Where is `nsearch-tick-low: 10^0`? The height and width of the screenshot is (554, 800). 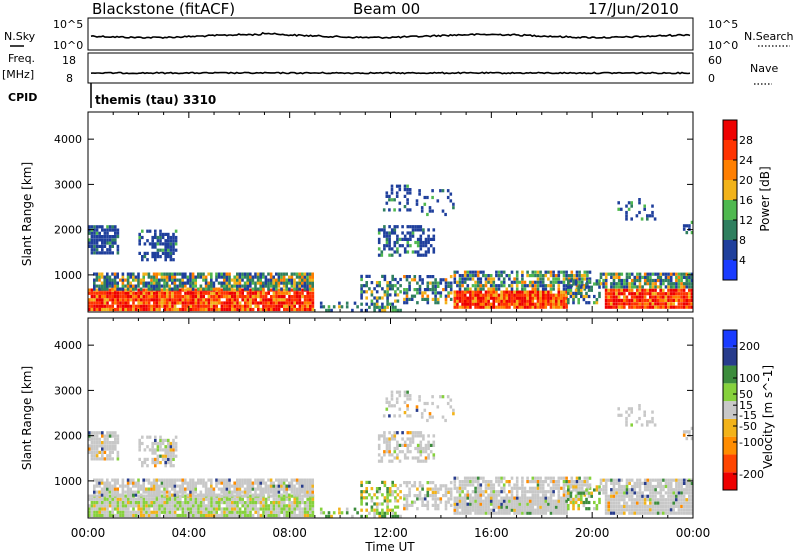
nsearch-tick-low: 10^0 is located at coordinates (723, 45).